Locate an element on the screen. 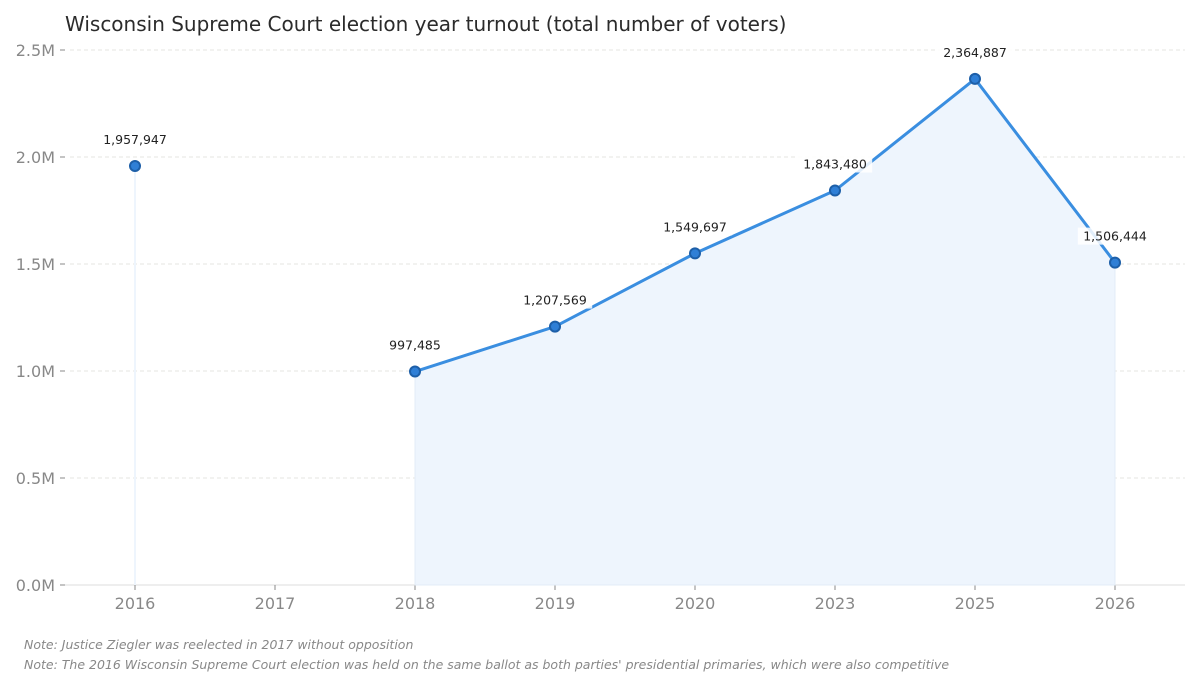  data-label: 1,506,444 is located at coordinates (1115, 236).